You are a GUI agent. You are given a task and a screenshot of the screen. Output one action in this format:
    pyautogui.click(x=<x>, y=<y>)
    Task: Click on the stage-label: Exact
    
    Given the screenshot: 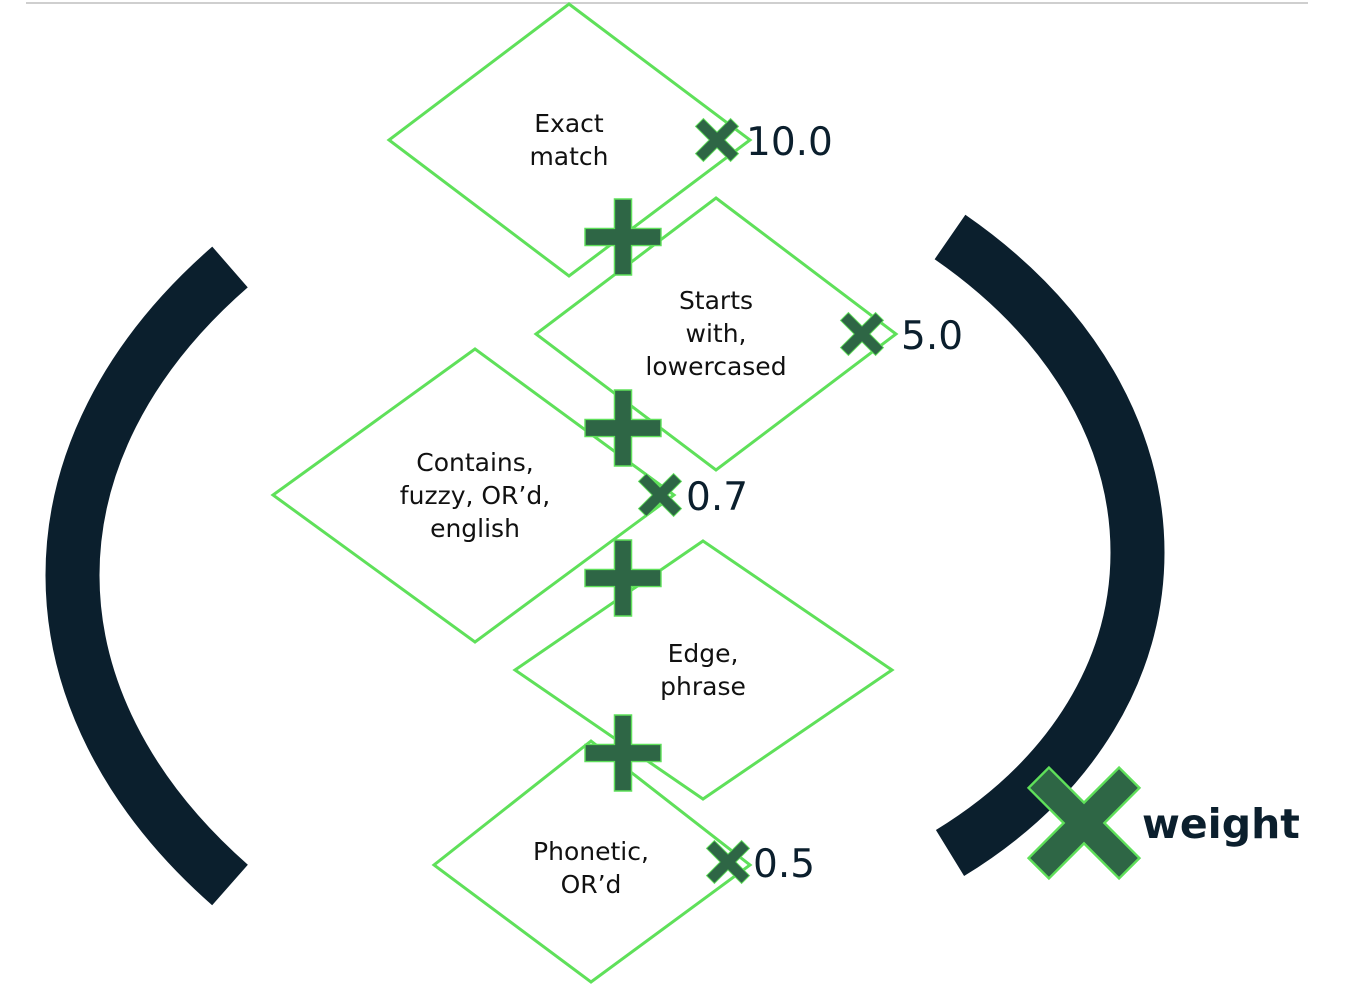 What is the action you would take?
    pyautogui.click(x=569, y=123)
    